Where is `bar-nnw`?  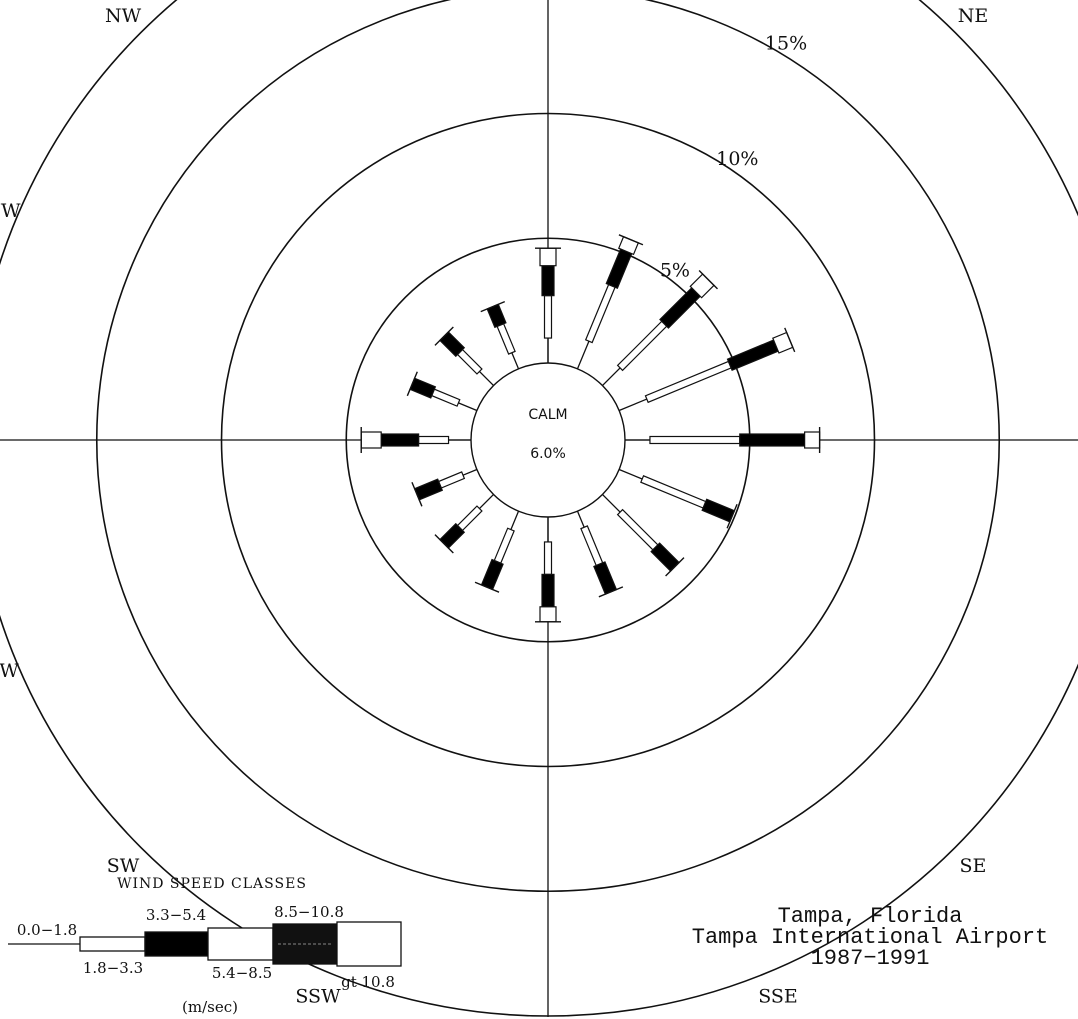
bar-nnw is located at coordinates (506, 338).